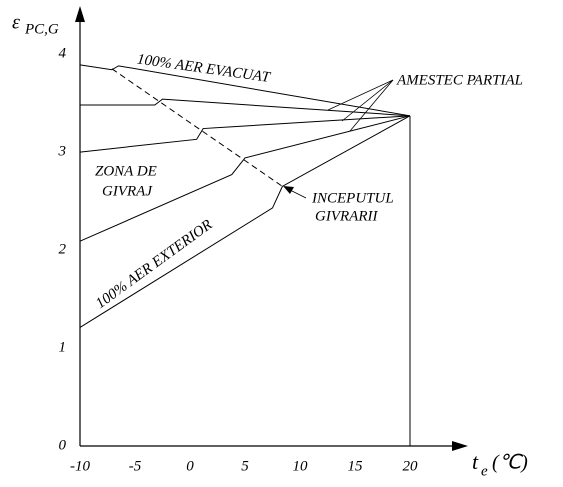 The image size is (563, 487). Describe the element at coordinates (41, 29) in the screenshot. I see `y-label-sub: PC,G` at that location.